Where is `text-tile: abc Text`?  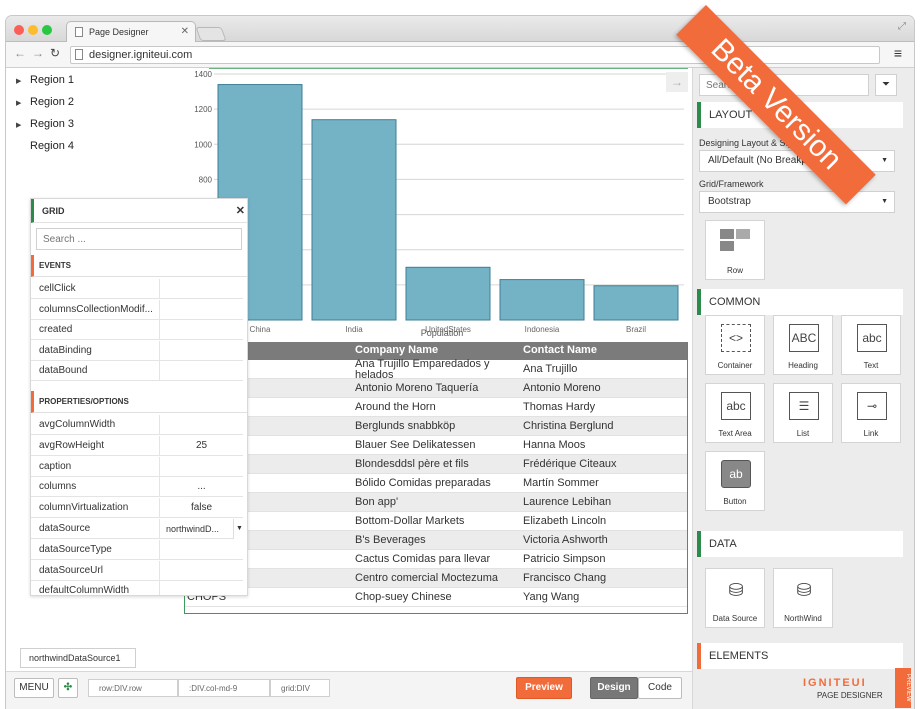 text-tile: abc Text is located at coordinates (871, 345).